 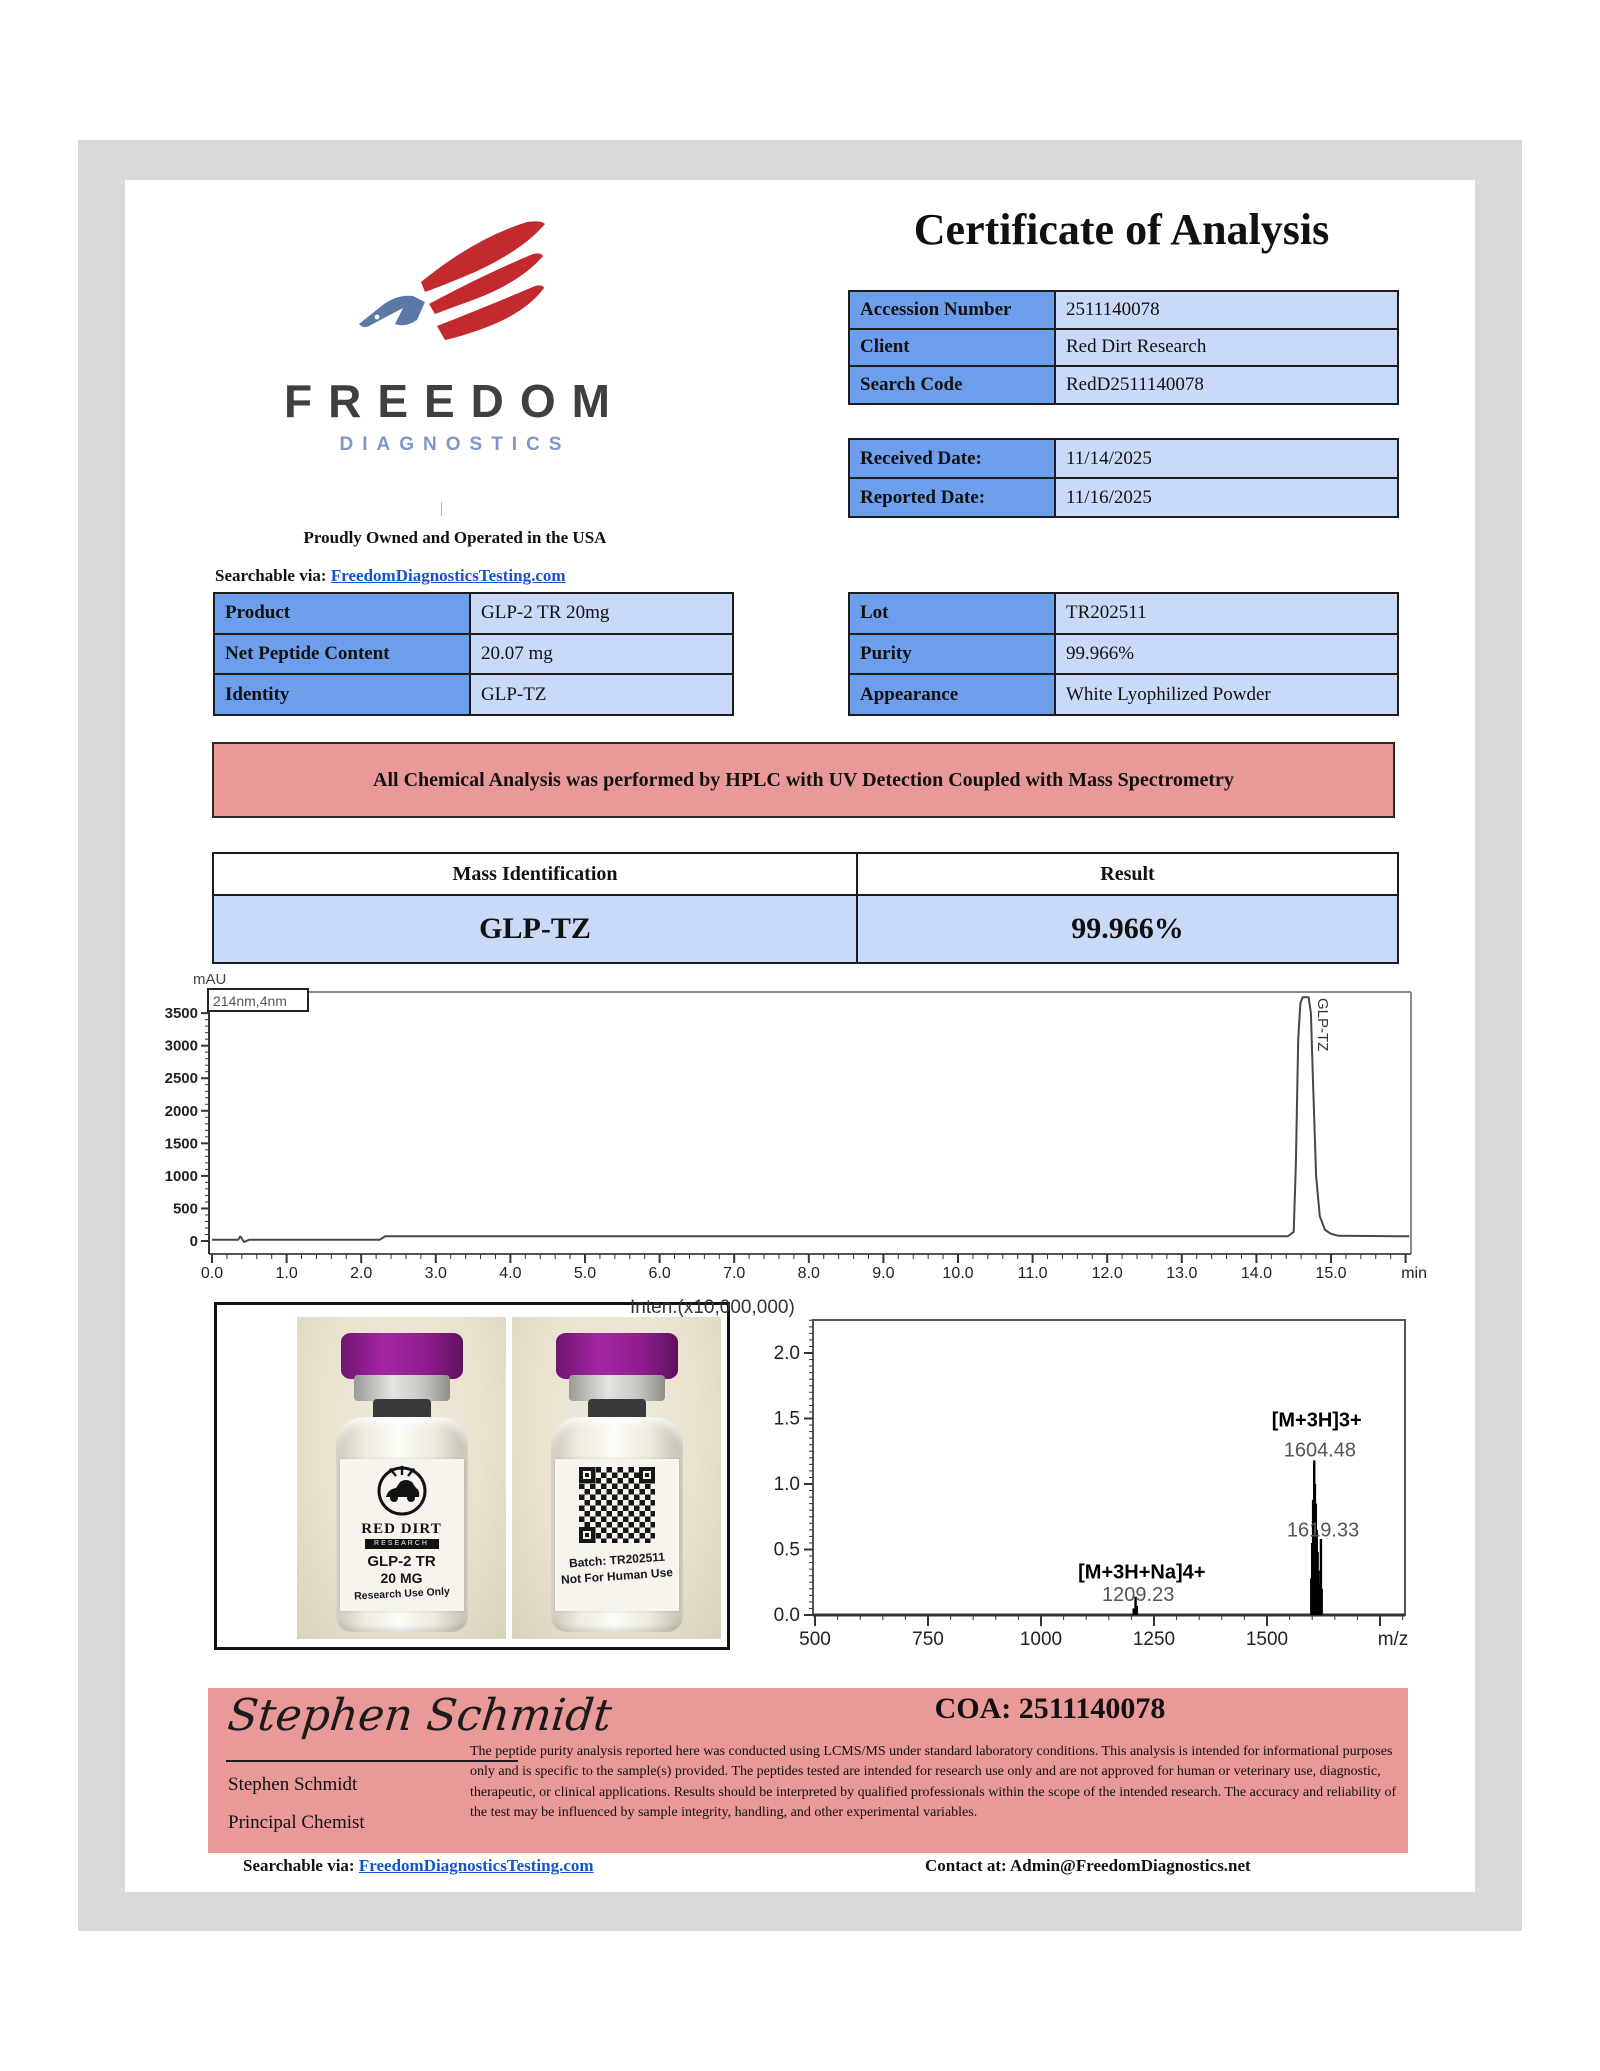 I want to click on vial-collar, so click(x=616, y=1388).